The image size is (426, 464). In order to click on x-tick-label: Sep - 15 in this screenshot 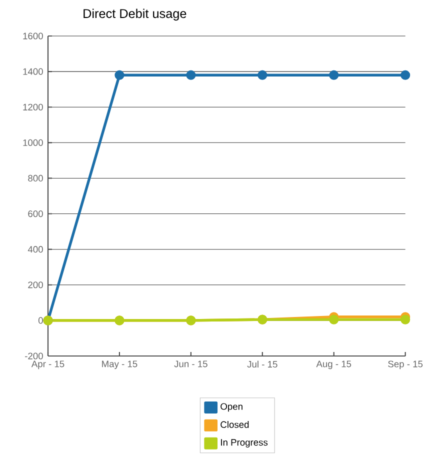, I will do `click(405, 365)`.